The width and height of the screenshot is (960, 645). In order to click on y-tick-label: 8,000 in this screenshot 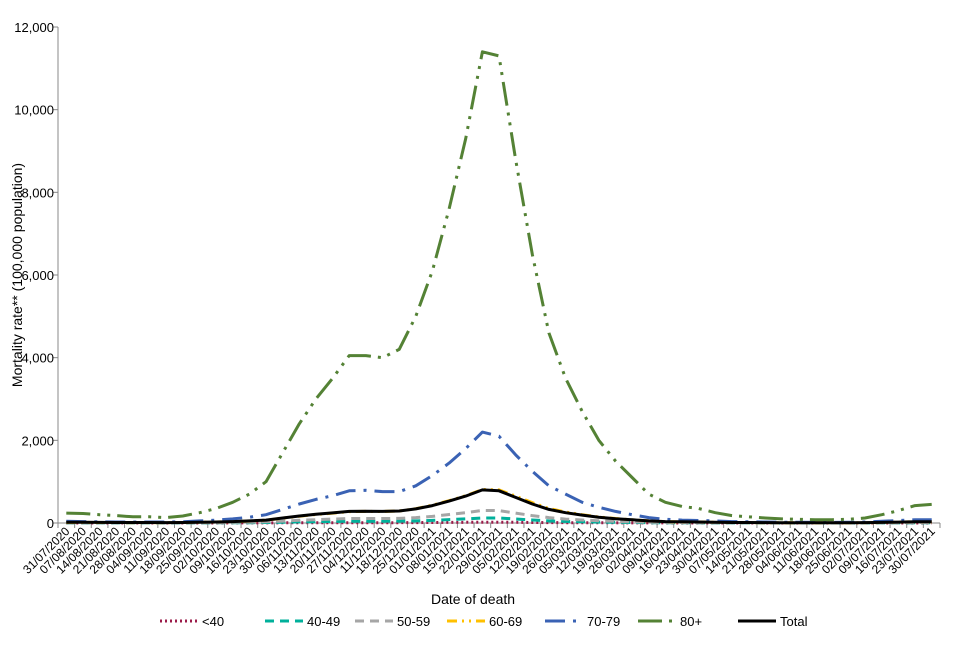, I will do `click(37, 192)`.